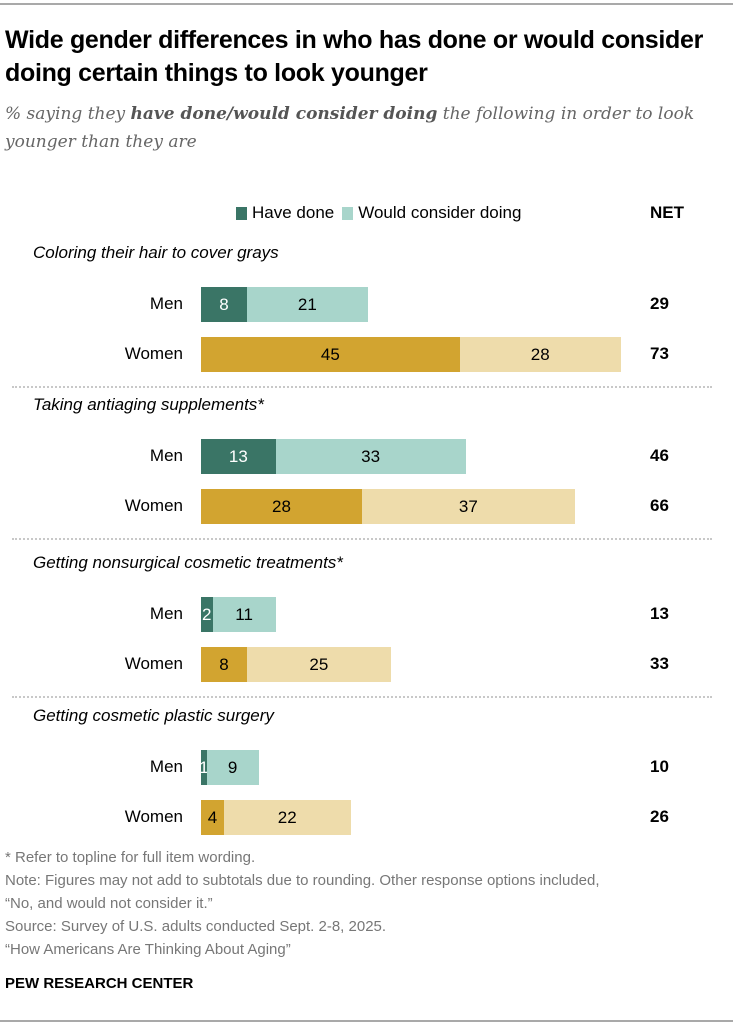 The height and width of the screenshot is (1024, 733). I want to click on net-value: 10, so click(659, 766).